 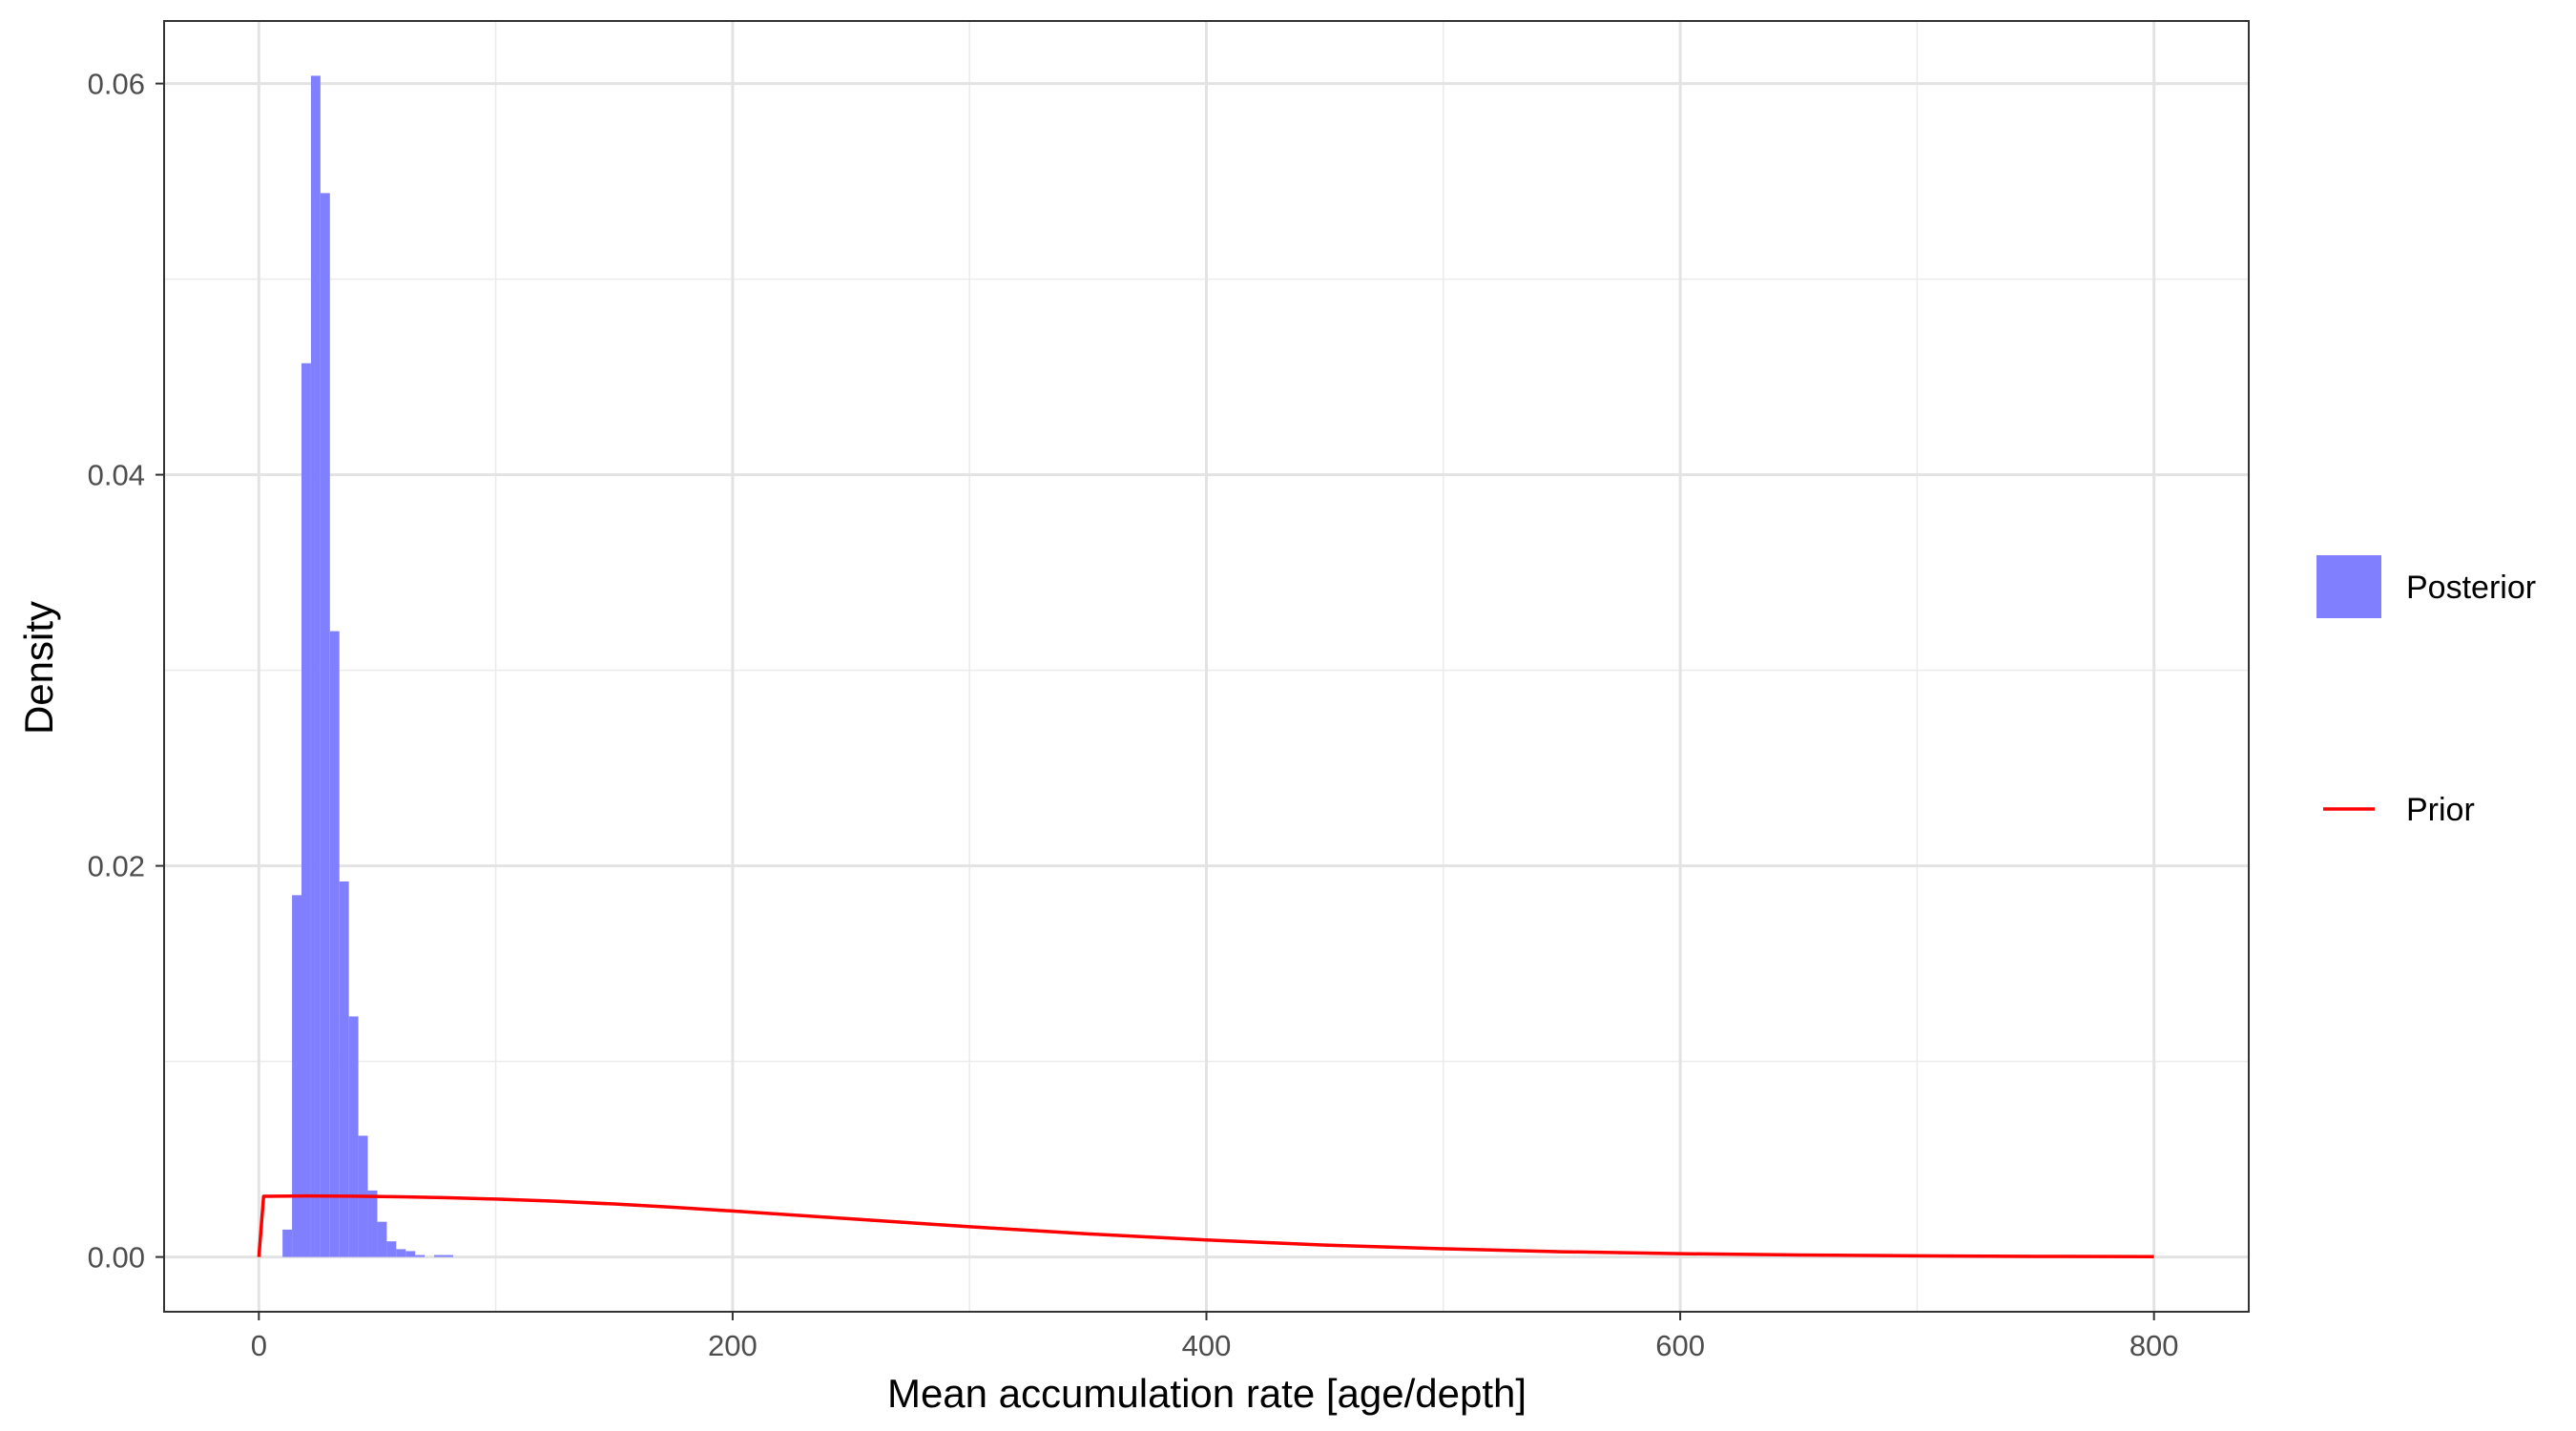 What do you see at coordinates (2471, 588) in the screenshot?
I see `legend-label-posterior: Posterior` at bounding box center [2471, 588].